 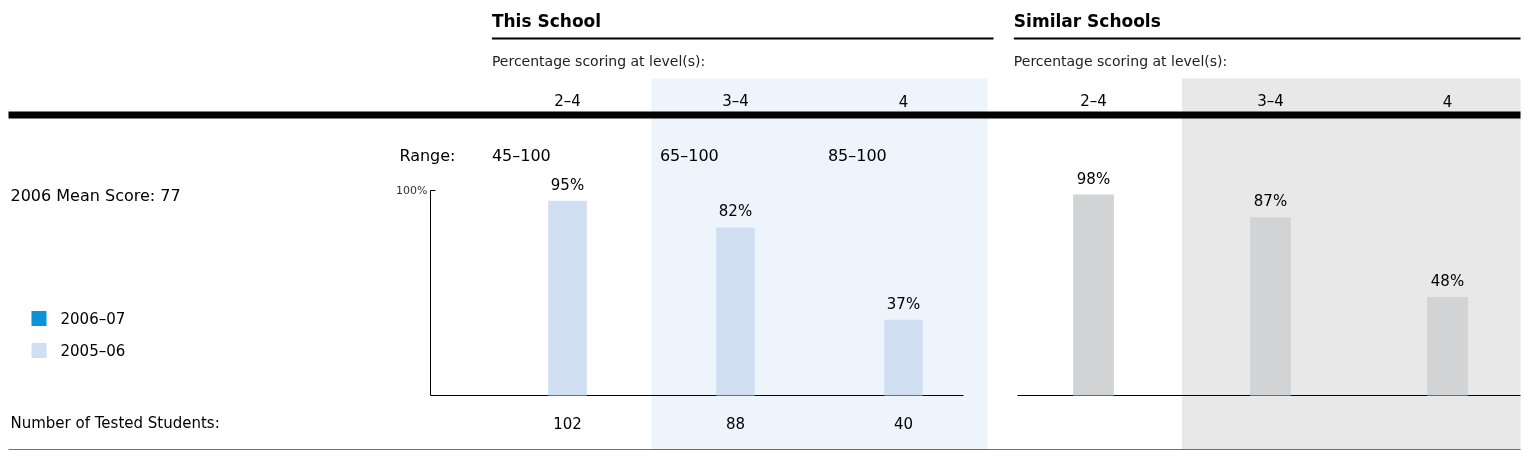 What do you see at coordinates (903, 303) in the screenshot?
I see `data-label: 37%` at bounding box center [903, 303].